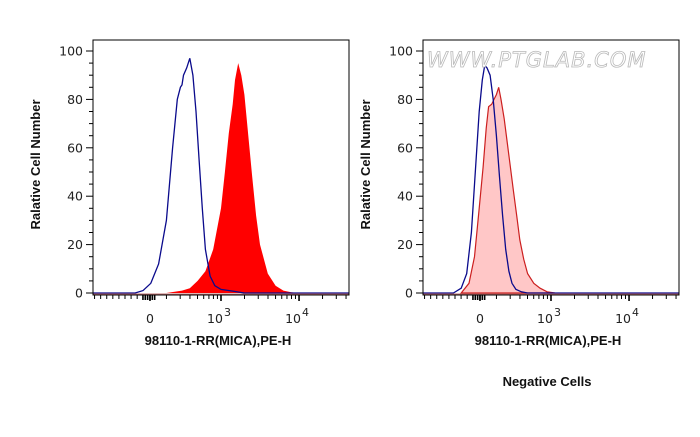 The image size is (700, 437). Describe the element at coordinates (536, 60) in the screenshot. I see `watermark-text: WWW.PTGLAB.COM` at that location.